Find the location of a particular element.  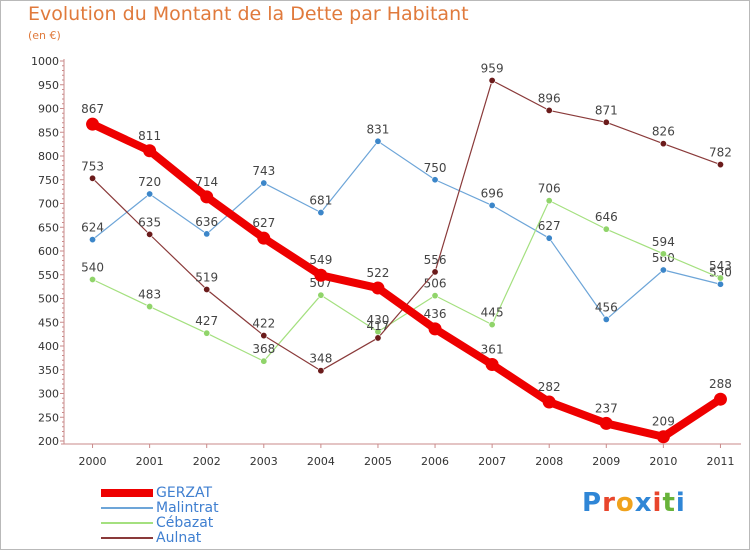

y-tick-label: 700 is located at coordinates (48, 204).